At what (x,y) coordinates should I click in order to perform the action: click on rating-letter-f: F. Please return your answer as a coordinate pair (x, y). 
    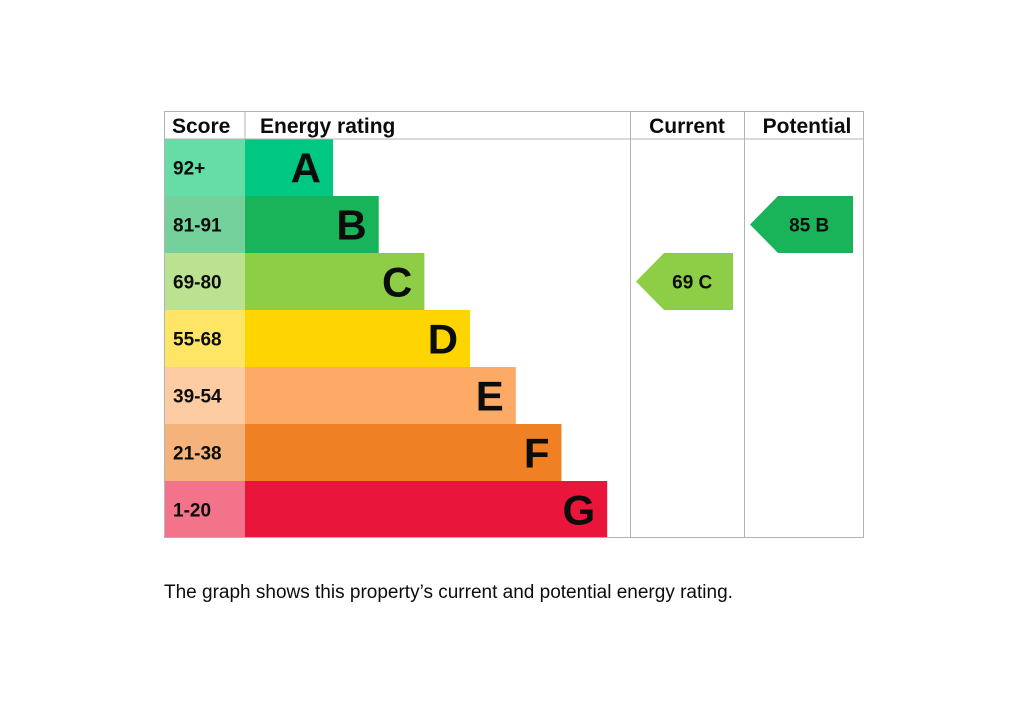
    Looking at the image, I should click on (537, 453).